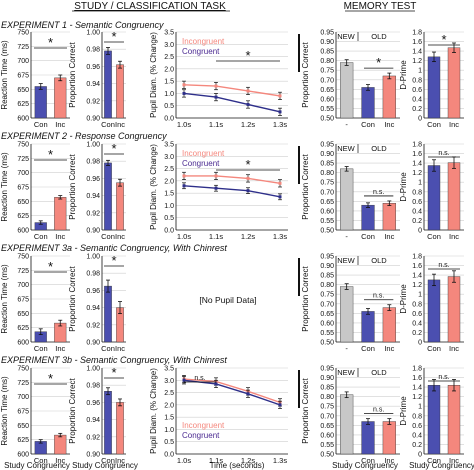 Image resolution: width=474 pixels, height=470 pixels. I want to click on pc-chart-ytick: 0.94, so click(93, 196).